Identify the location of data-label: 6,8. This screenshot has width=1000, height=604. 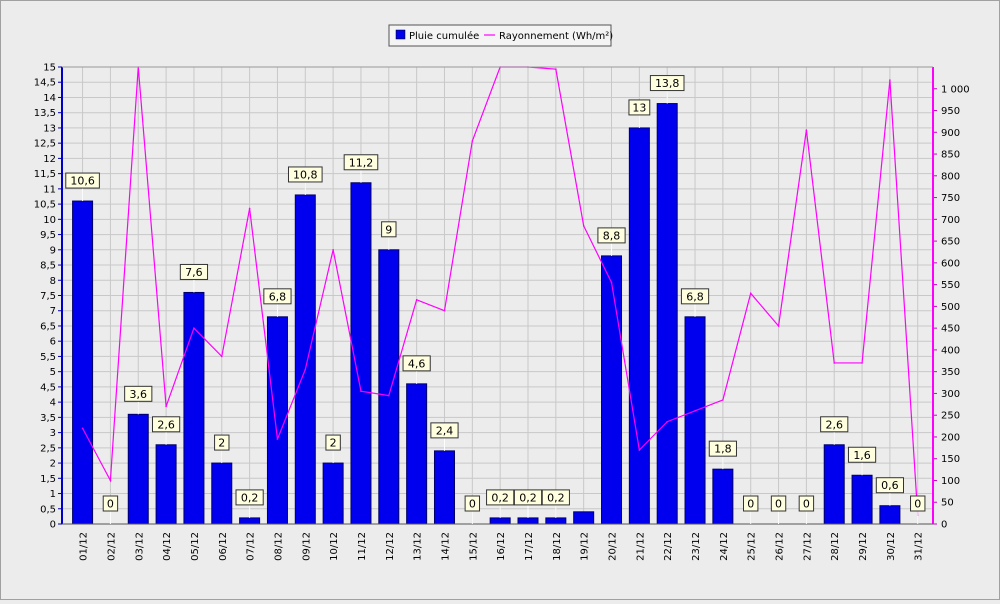
(695, 296).